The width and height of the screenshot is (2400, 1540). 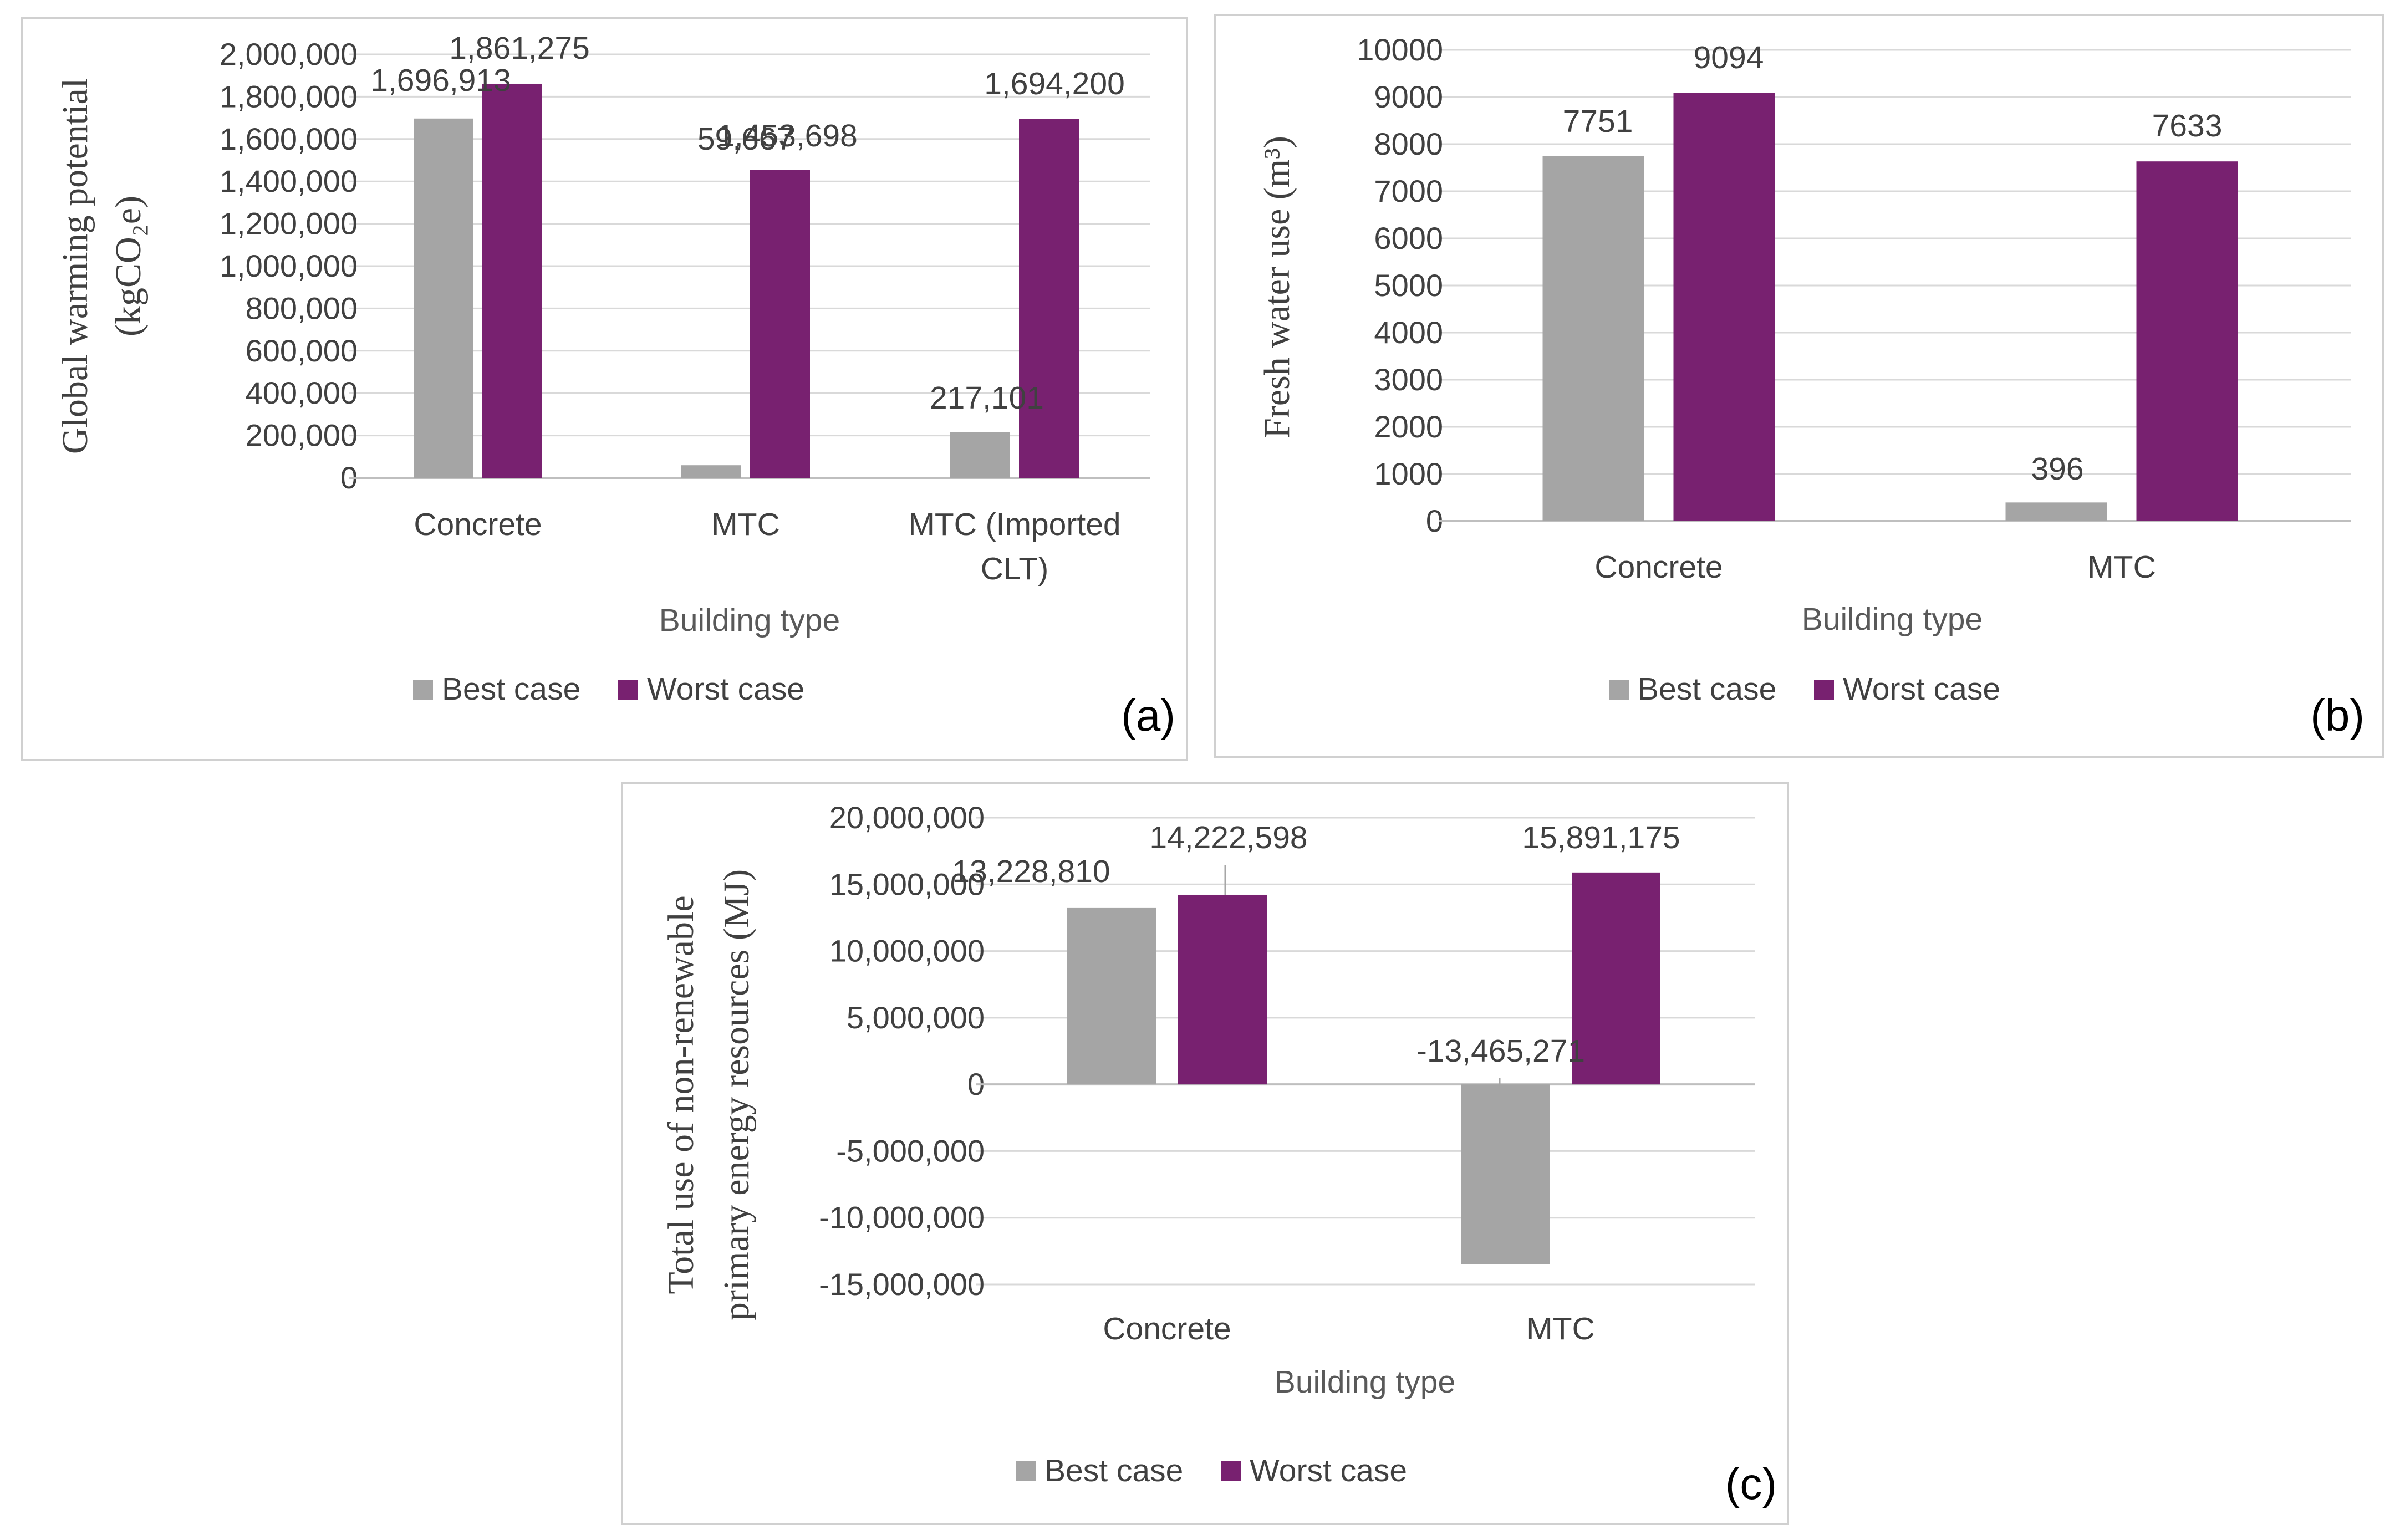 I want to click on y-tick-label: 400,000, so click(x=302, y=392).